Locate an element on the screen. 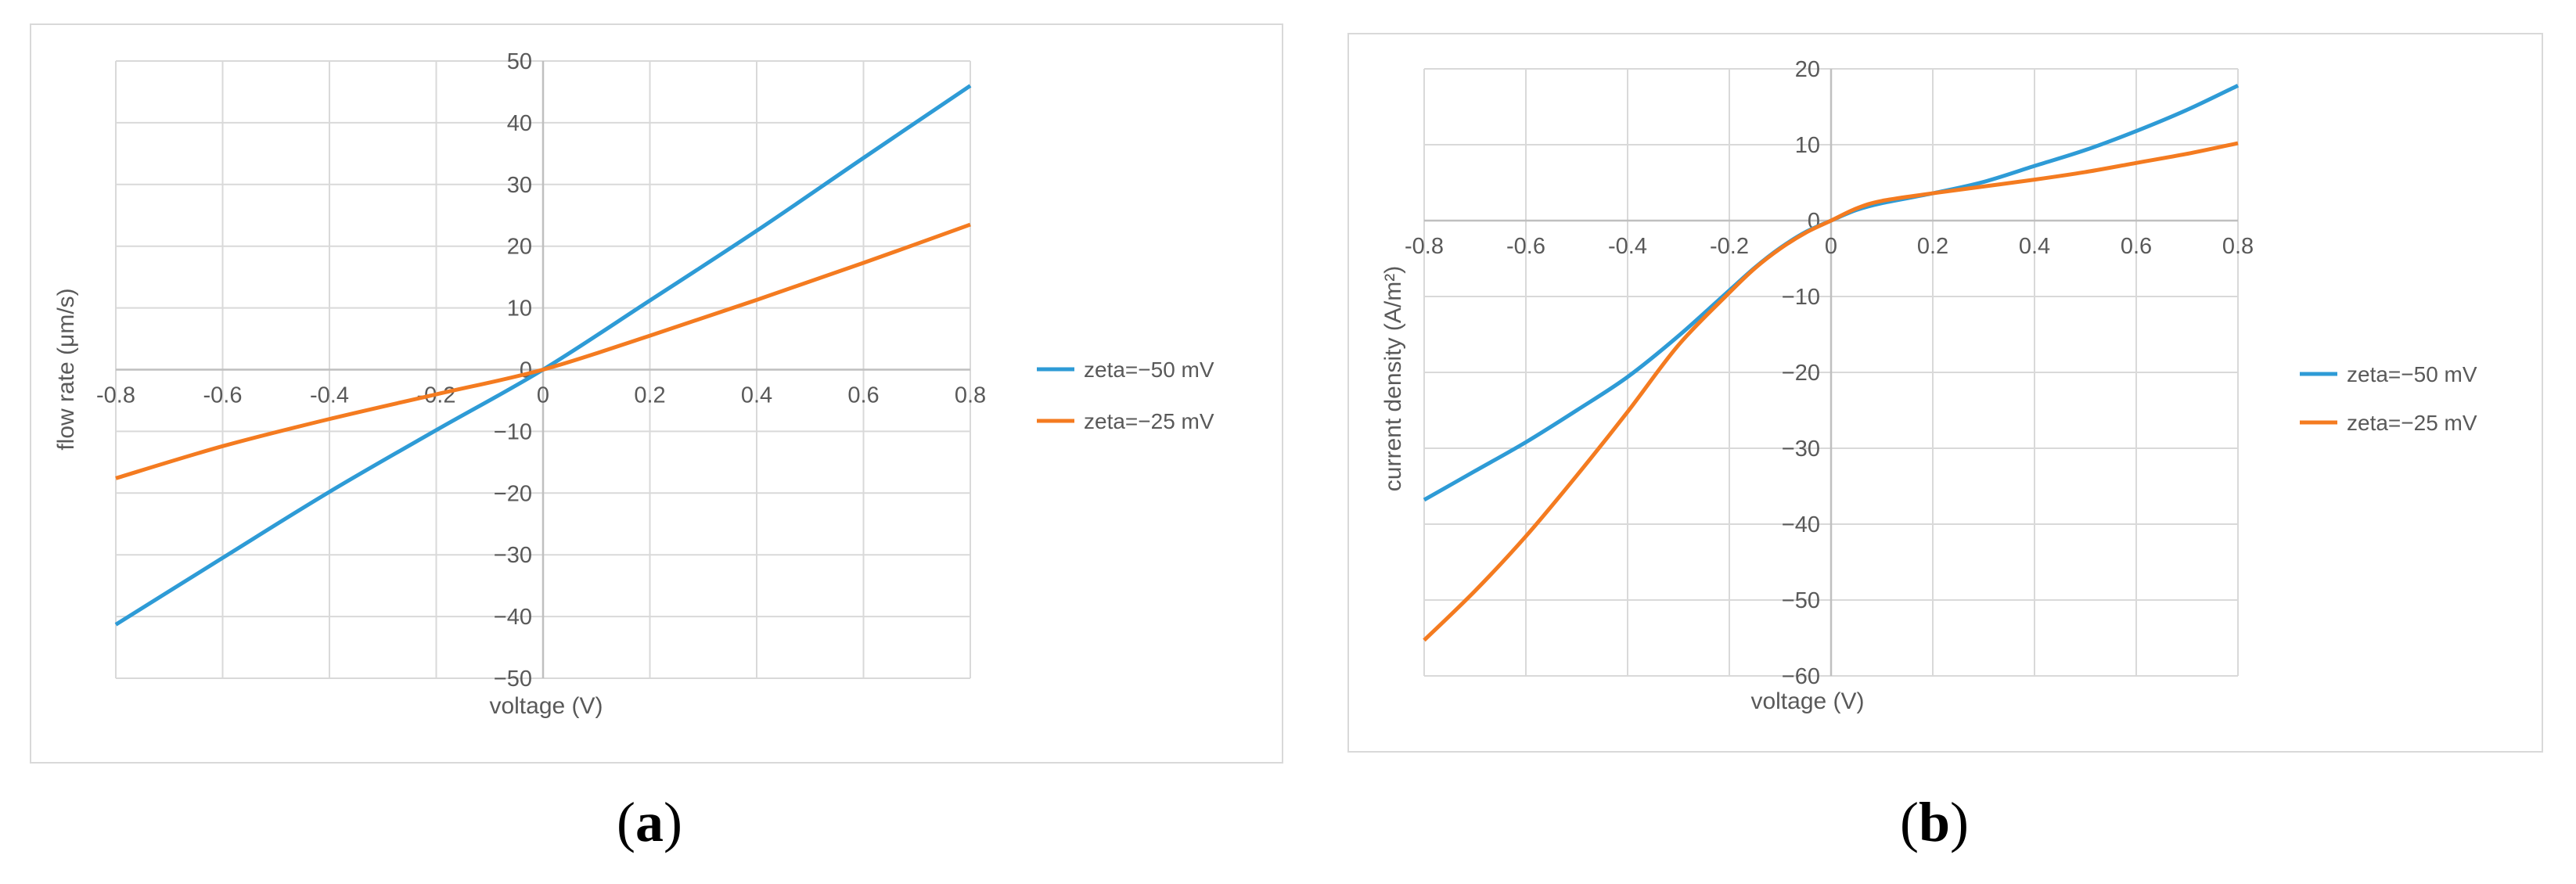 This screenshot has width=2576, height=884. y-tick-label: 50 is located at coordinates (520, 61).